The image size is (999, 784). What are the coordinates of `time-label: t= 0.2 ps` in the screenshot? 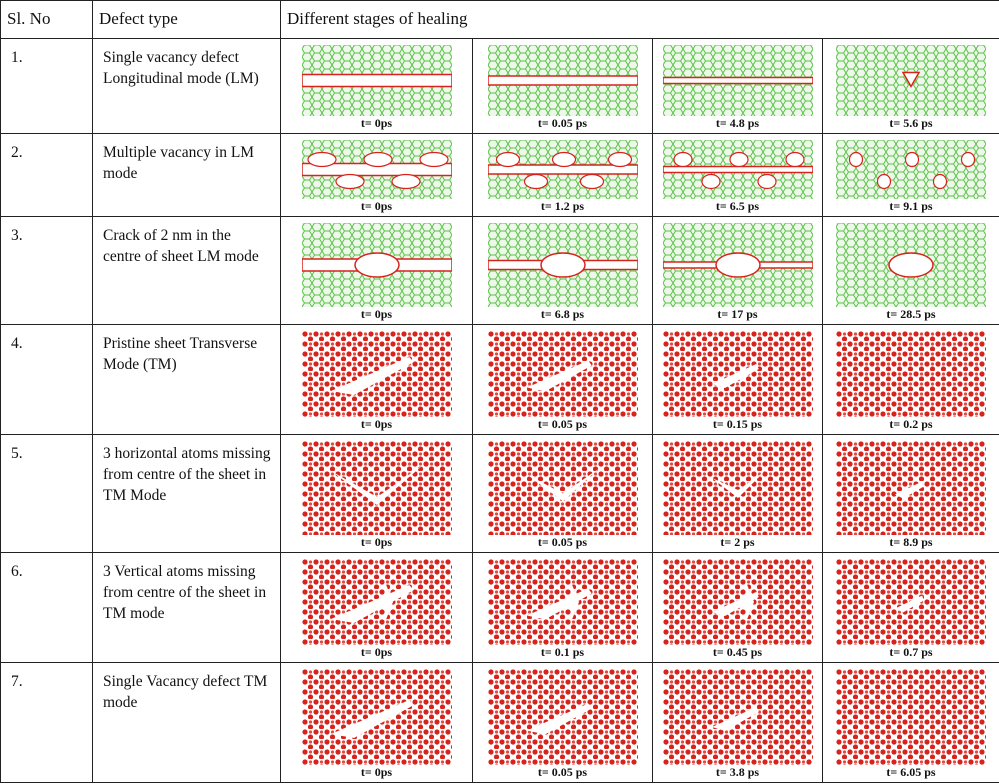 It's located at (911, 424).